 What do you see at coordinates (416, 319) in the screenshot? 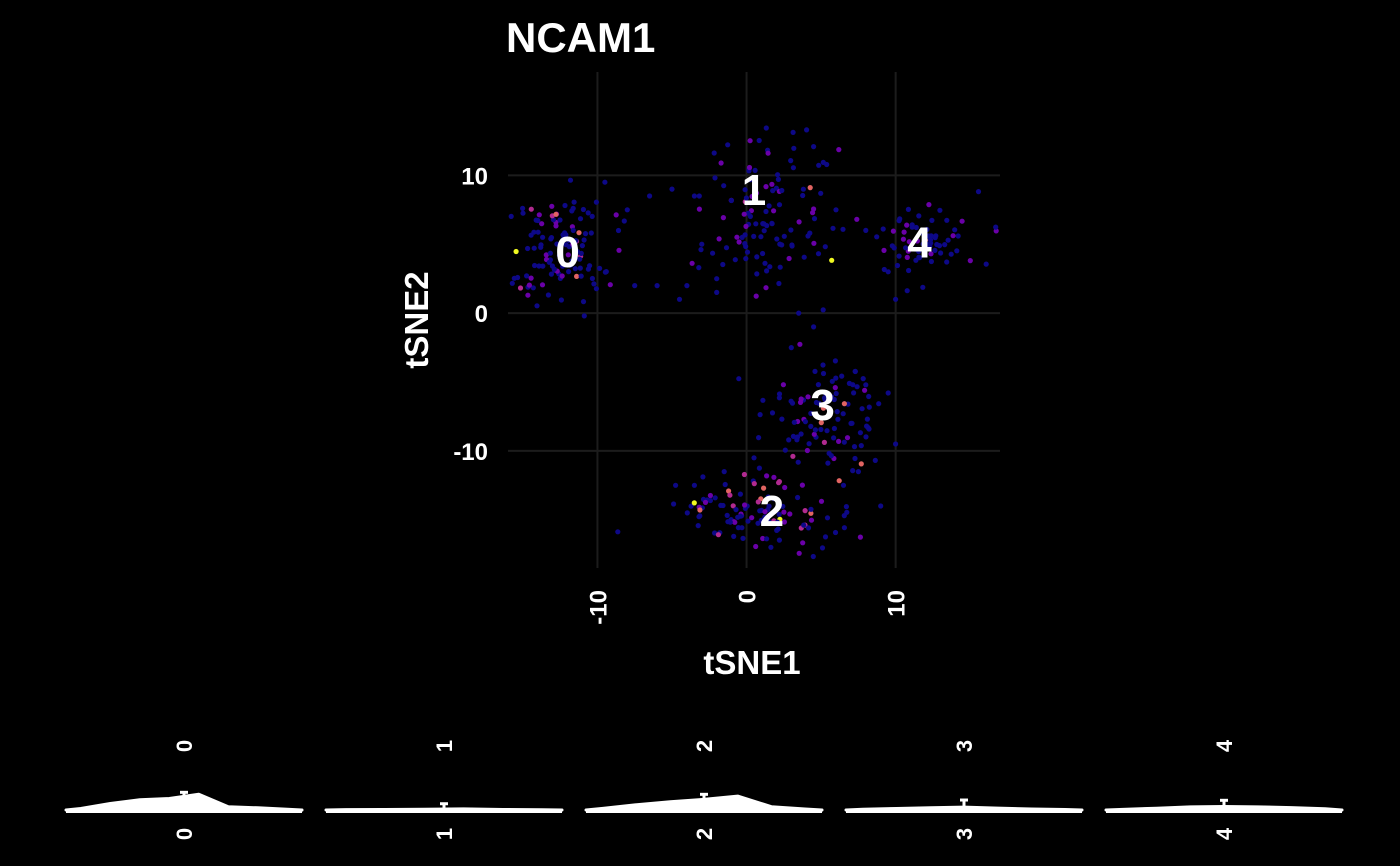
I see `y-axis-title: tSNE2` at bounding box center [416, 319].